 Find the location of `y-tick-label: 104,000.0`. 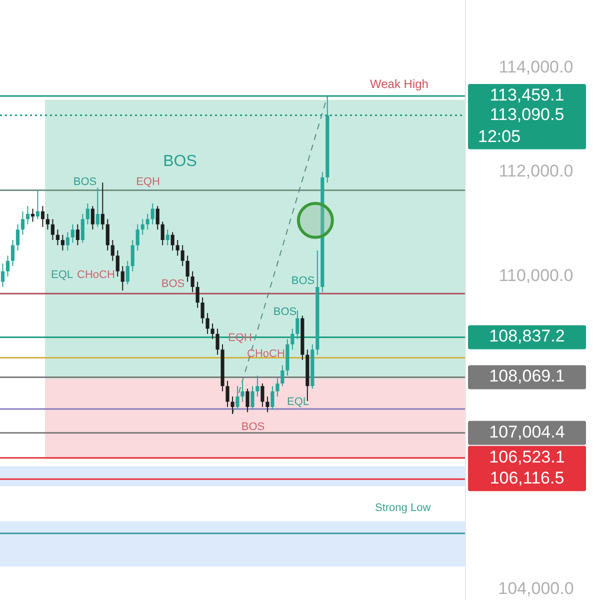

y-tick-label: 104,000.0 is located at coordinates (536, 588).